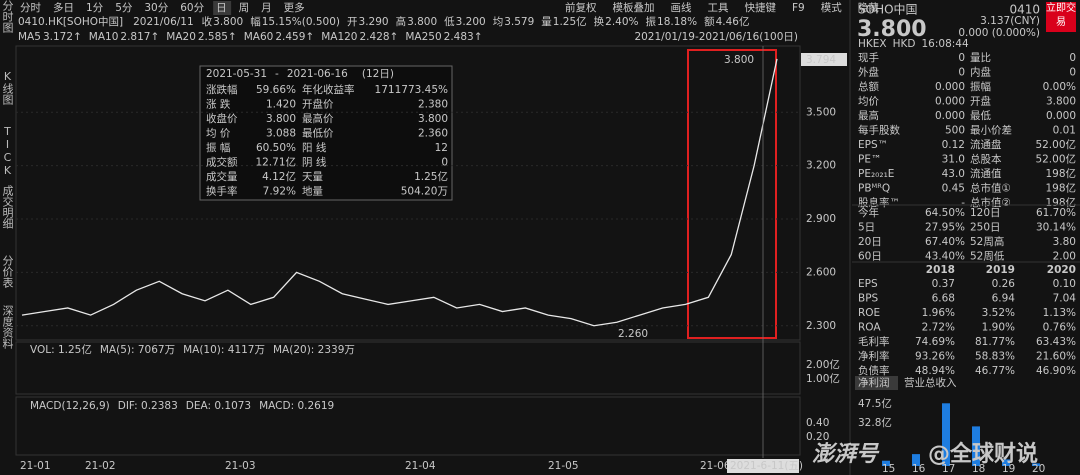  Describe the element at coordinates (218, 104) in the screenshot. I see `popup-label: 涨 跌` at that location.